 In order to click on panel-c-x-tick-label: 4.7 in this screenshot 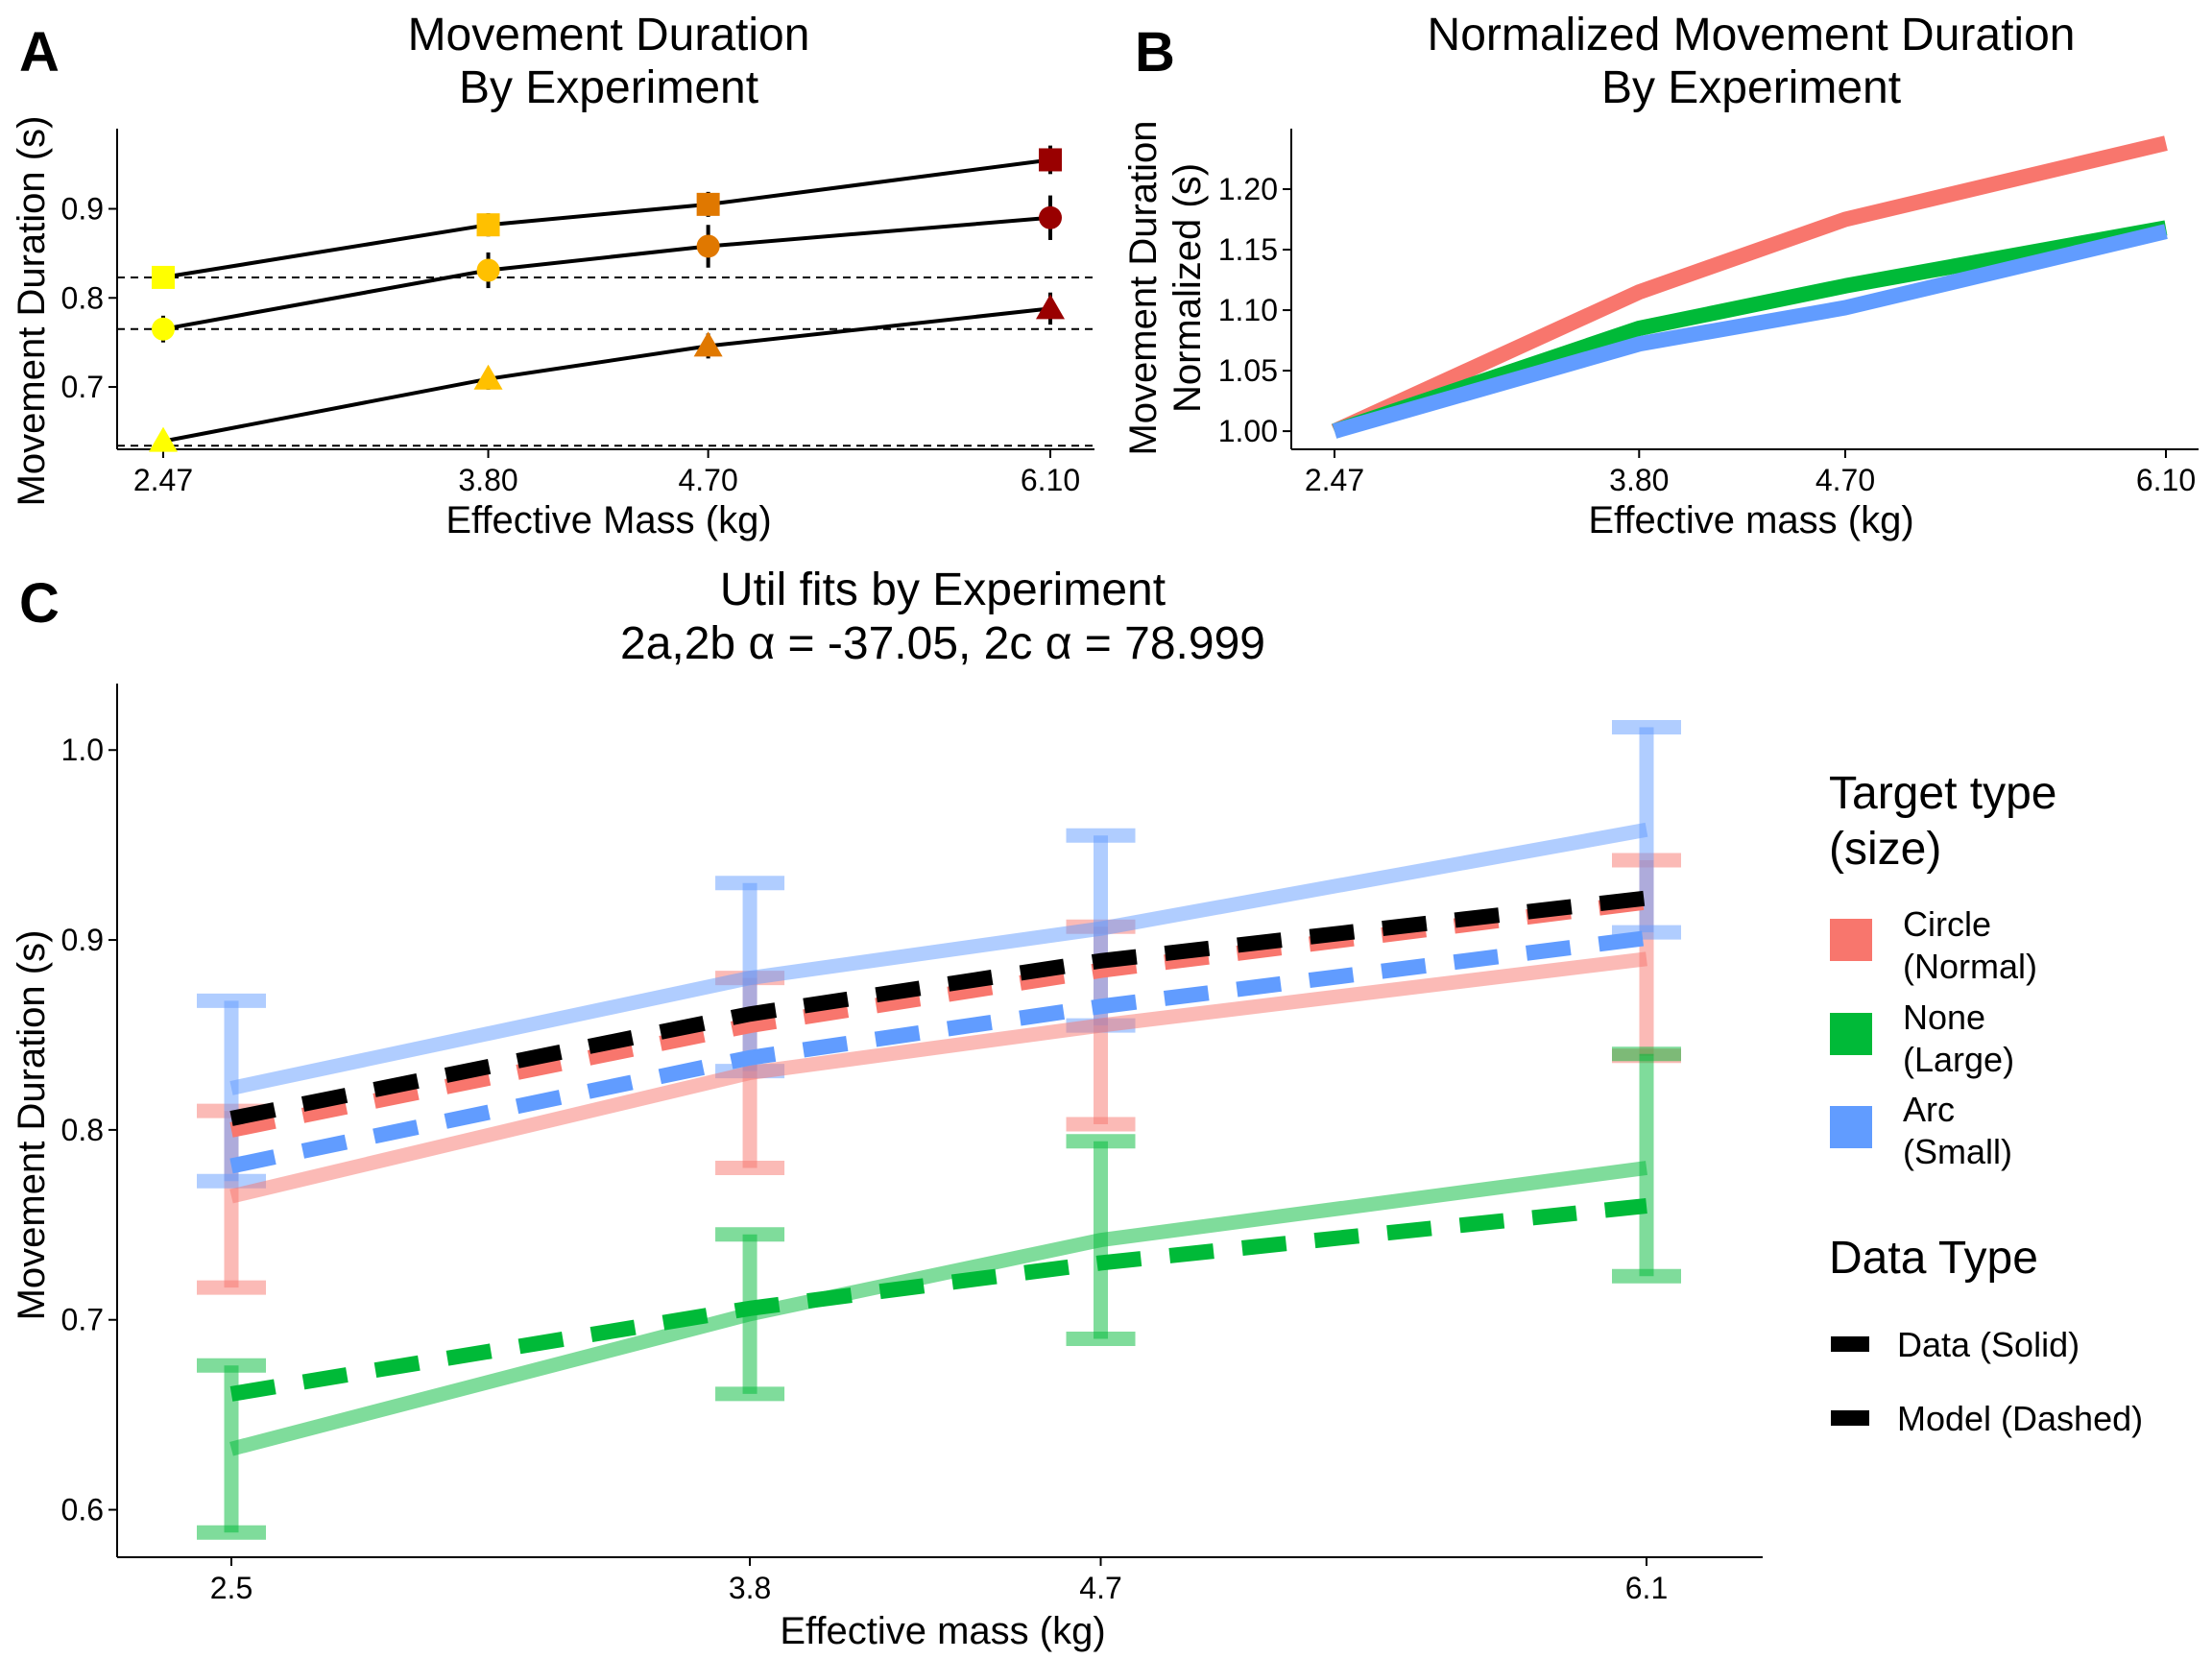, I will do `click(1100, 1588)`.